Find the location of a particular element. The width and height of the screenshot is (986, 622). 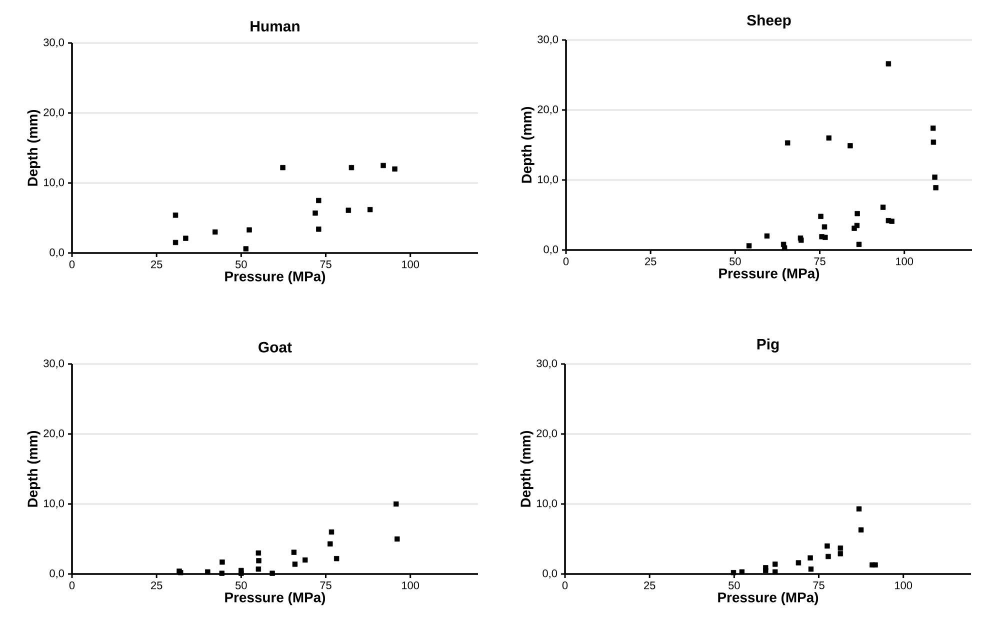

chart-title: Human is located at coordinates (275, 26).